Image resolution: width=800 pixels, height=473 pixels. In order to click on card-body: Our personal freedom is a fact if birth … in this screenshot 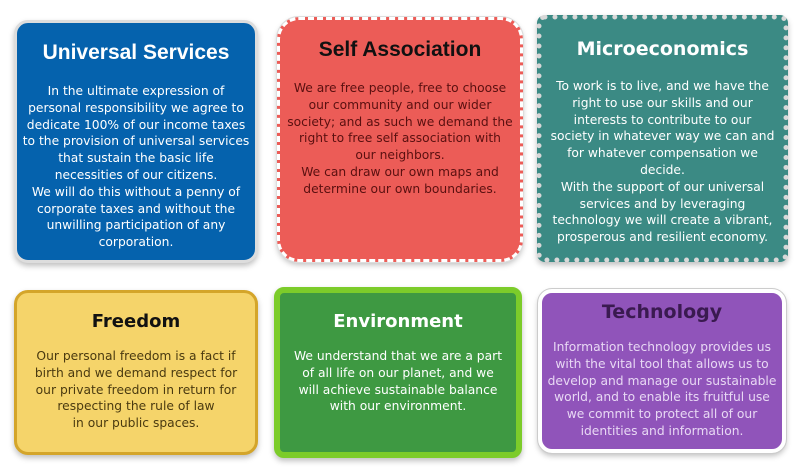, I will do `click(136, 390)`.